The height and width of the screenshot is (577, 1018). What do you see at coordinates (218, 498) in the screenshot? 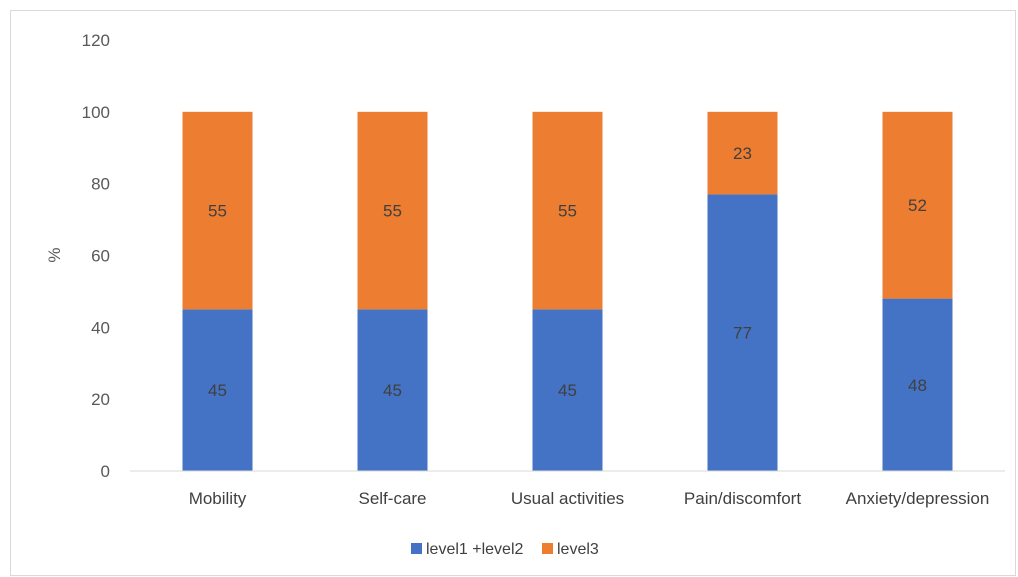
I see `x-category-label: Mobility` at bounding box center [218, 498].